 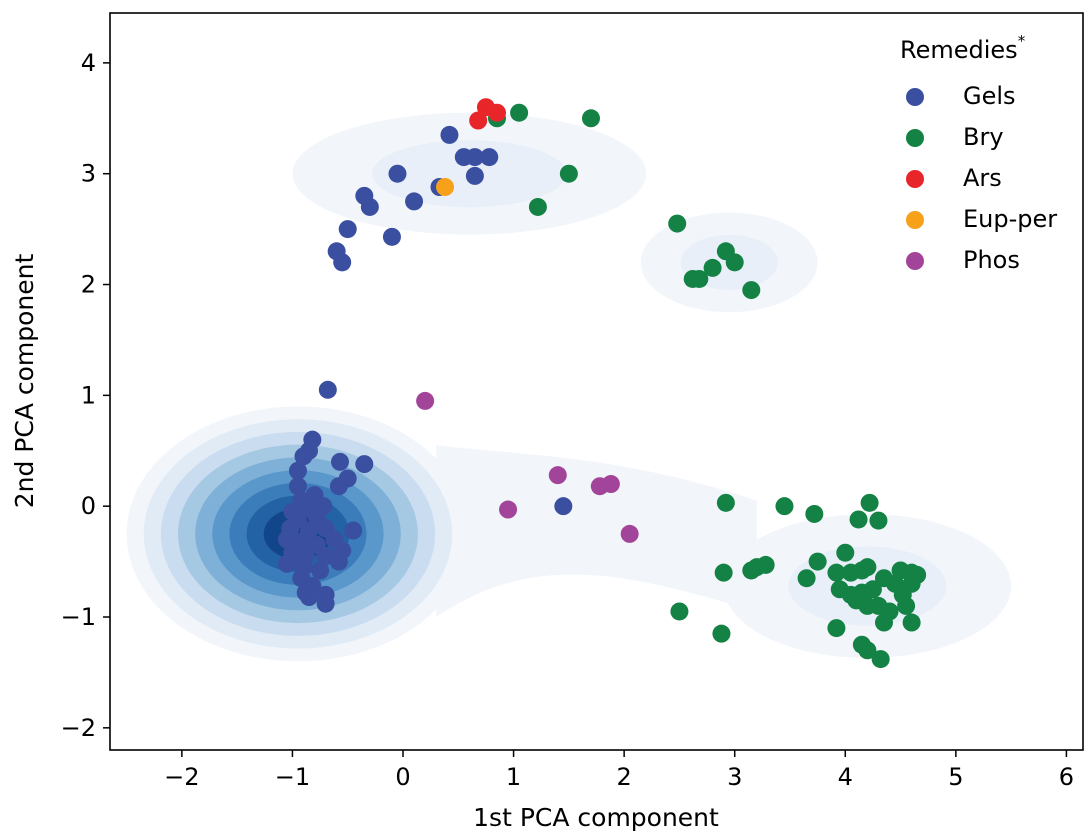 I want to click on x-tick-label-3: 3, so click(x=734, y=777).